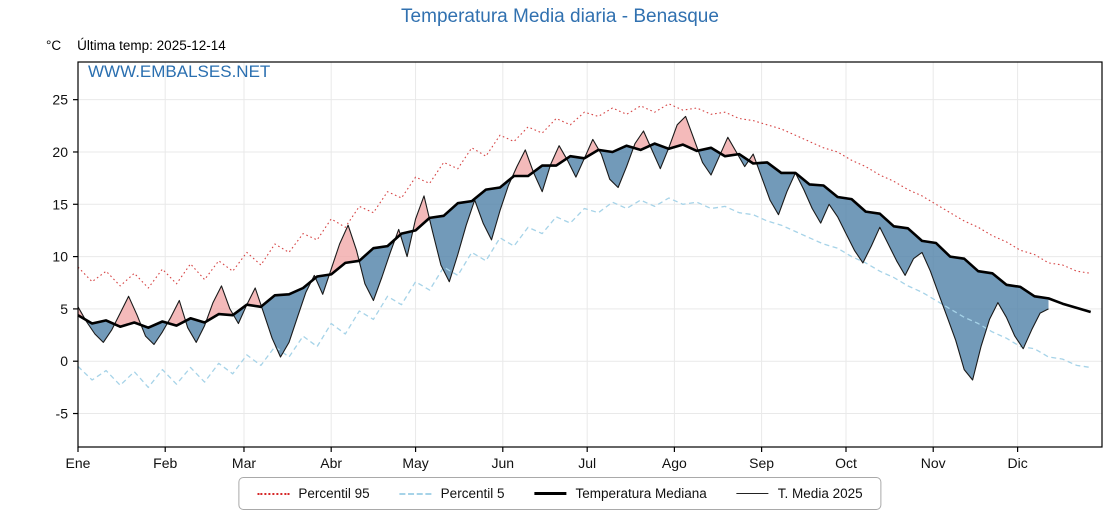 The image size is (1120, 510). What do you see at coordinates (331, 463) in the screenshot?
I see `x-tick-label: Abr` at bounding box center [331, 463].